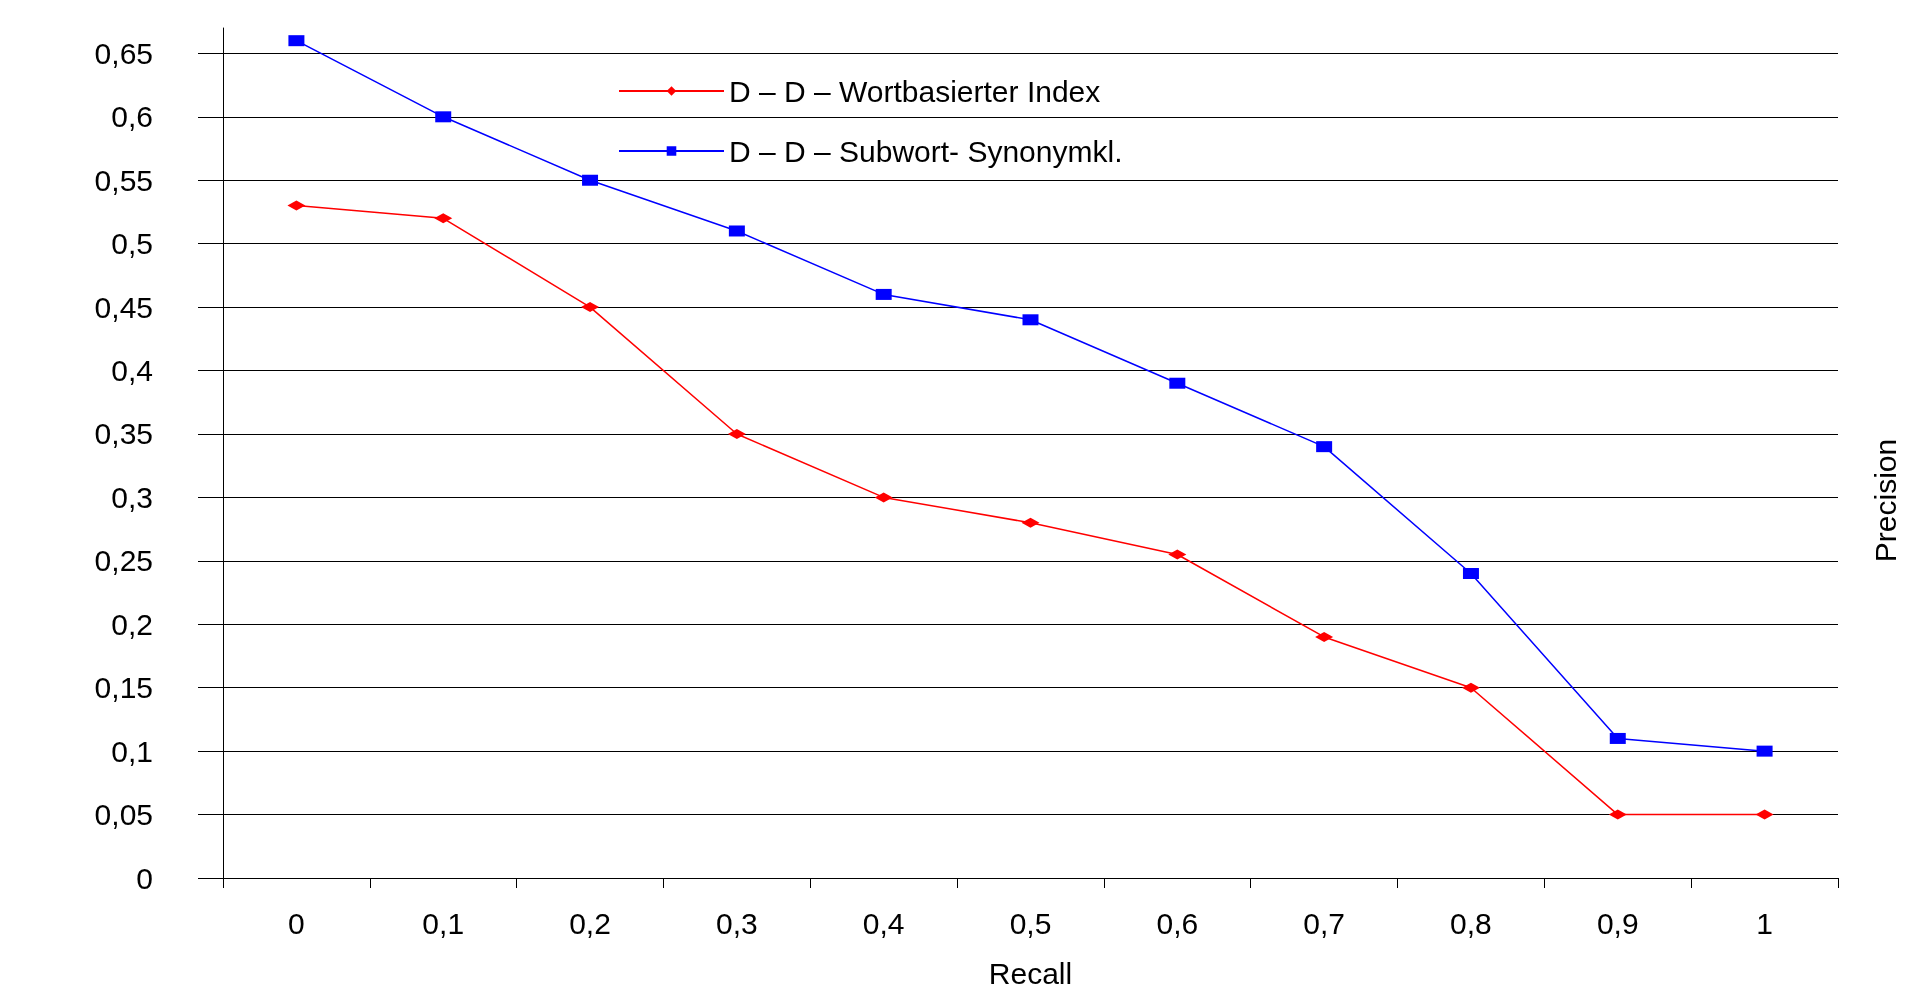 The height and width of the screenshot is (1005, 1923). Describe the element at coordinates (132, 497) in the screenshot. I see `y-tick-label: 0,3` at that location.